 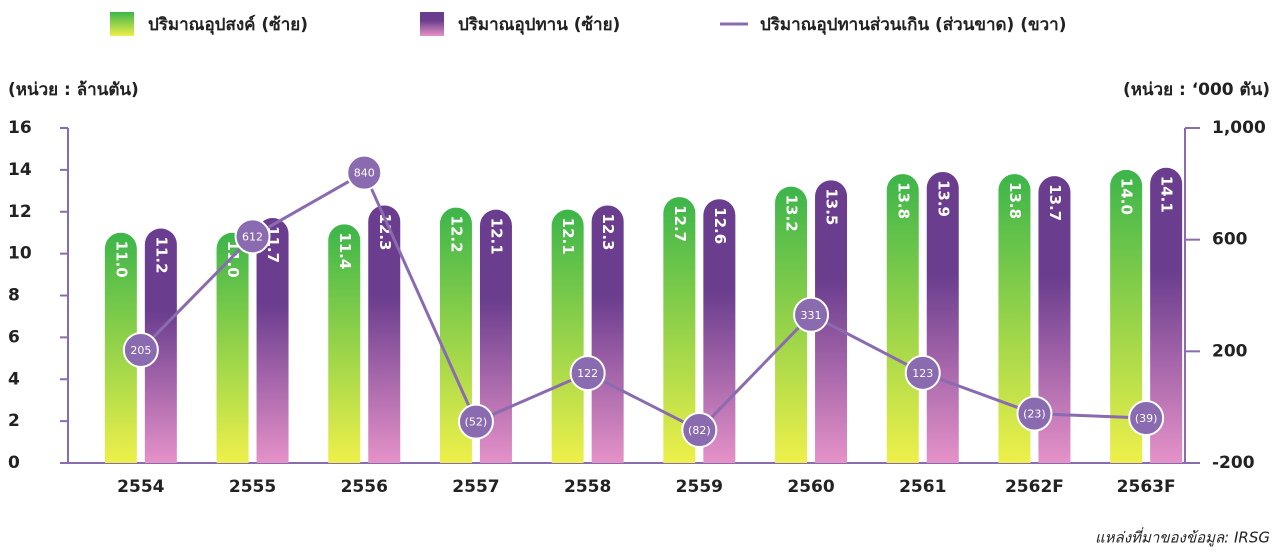 I want to click on x-tick-label: 2563F, so click(x=1146, y=487).